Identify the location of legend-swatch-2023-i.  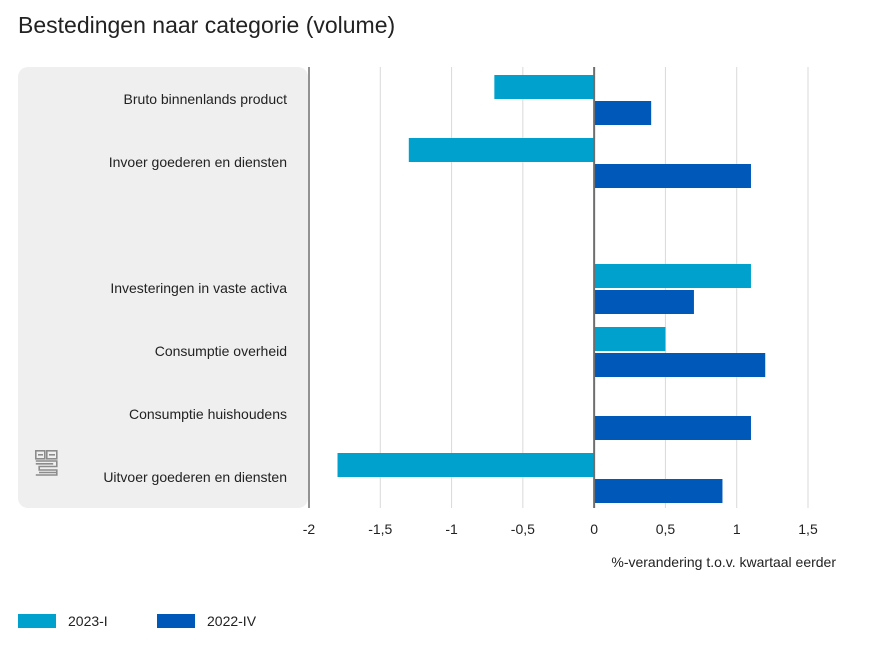
(37, 621).